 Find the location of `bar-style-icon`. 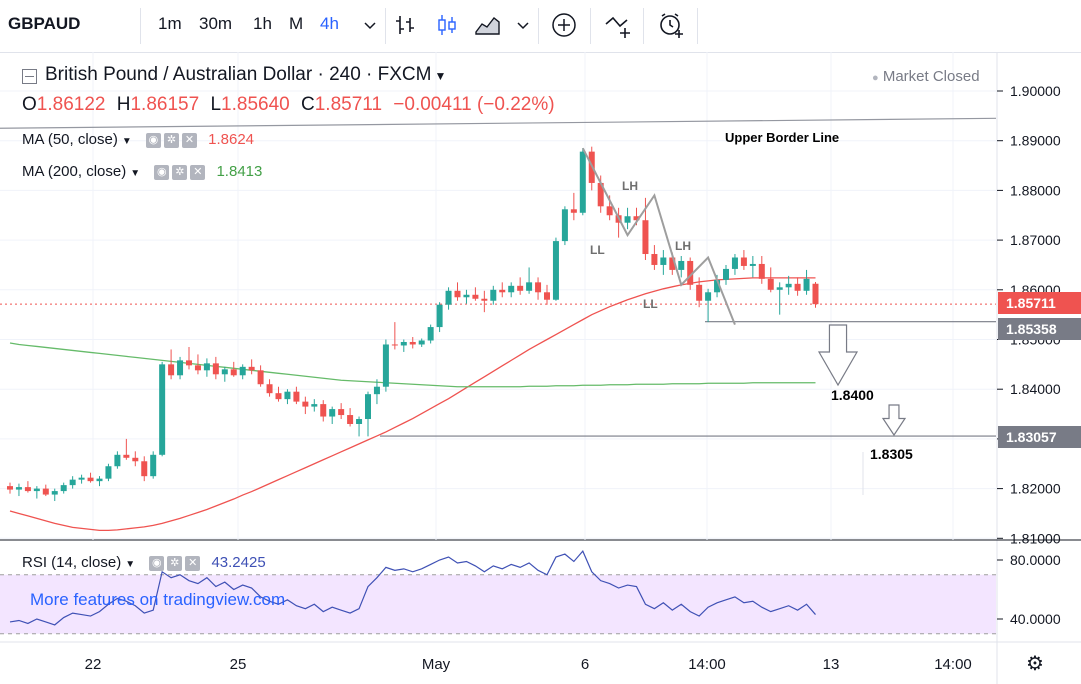

bar-style-icon is located at coordinates (405, 25).